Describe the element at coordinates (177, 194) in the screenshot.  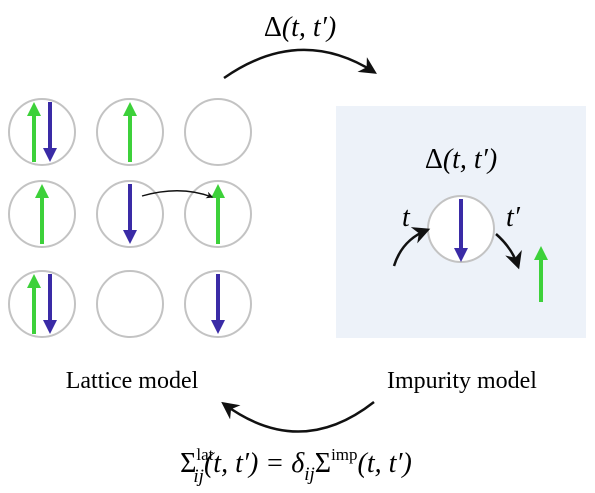
I see `lattice-hop-arrow` at that location.